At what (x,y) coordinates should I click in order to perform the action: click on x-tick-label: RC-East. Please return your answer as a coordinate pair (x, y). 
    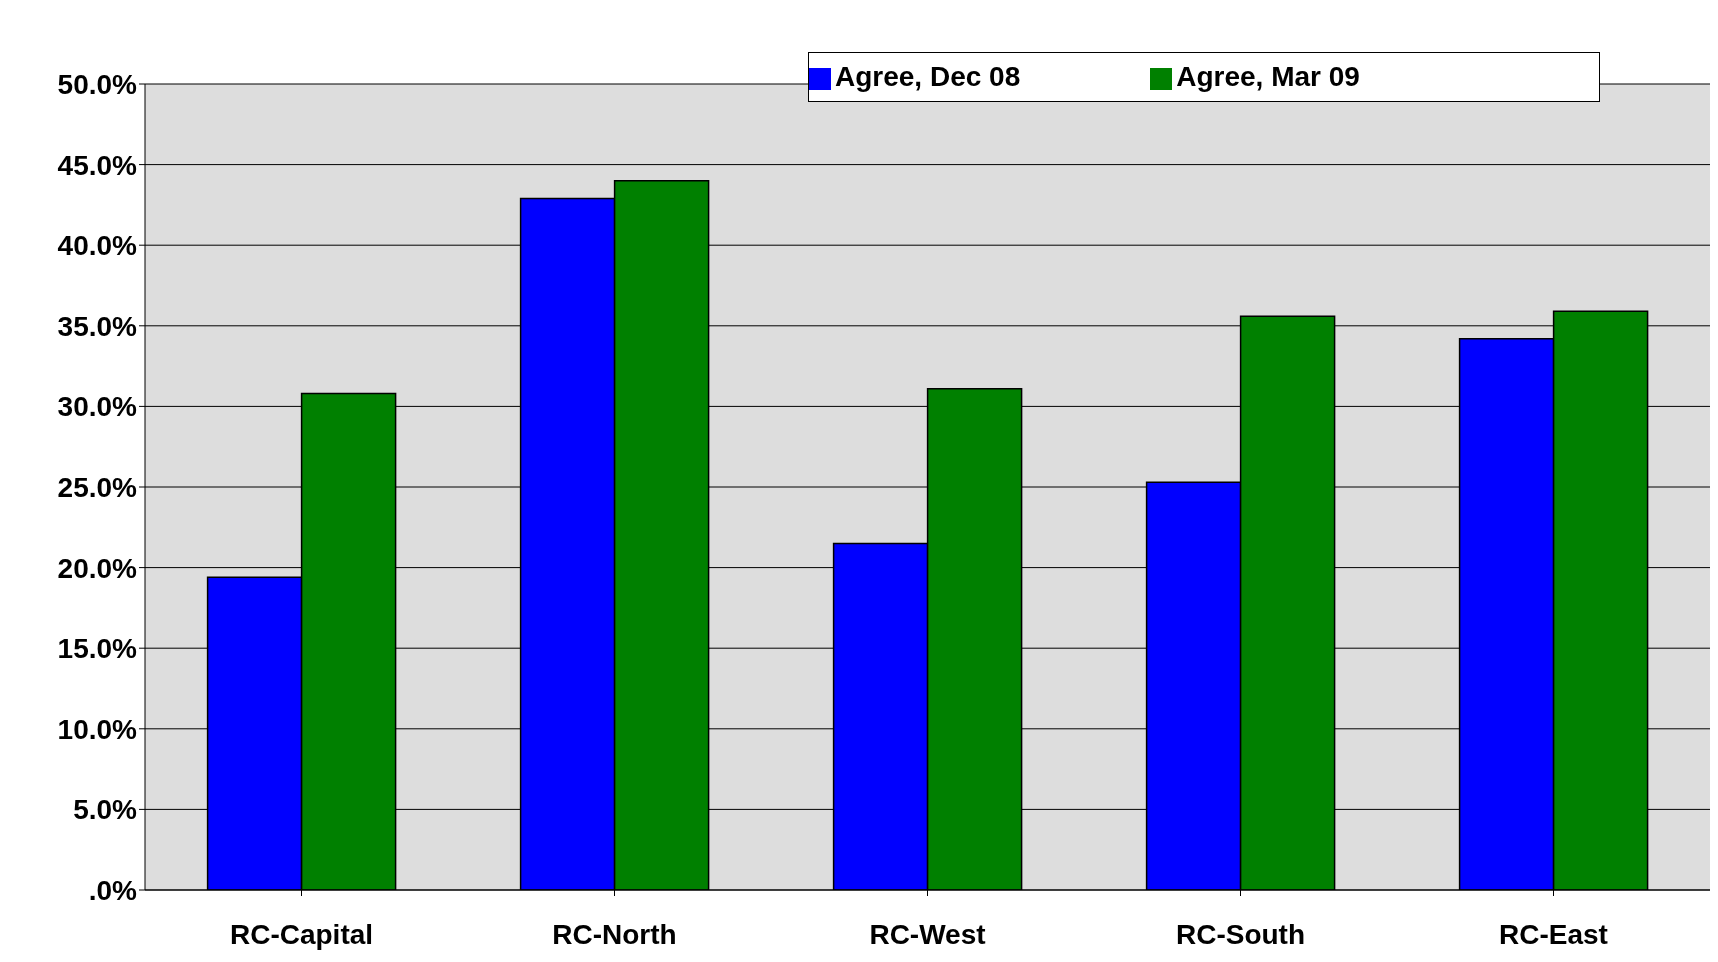
    Looking at the image, I should click on (1553, 934).